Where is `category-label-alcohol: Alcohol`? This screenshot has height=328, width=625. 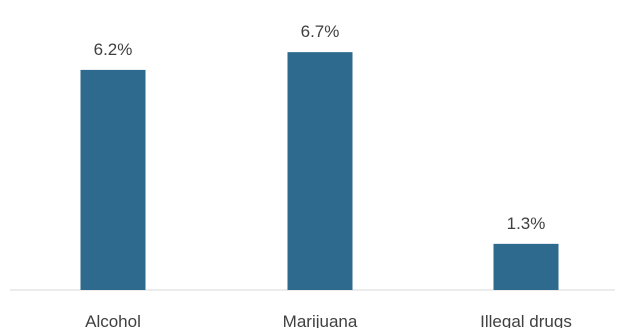 category-label-alcohol: Alcohol is located at coordinates (113, 320).